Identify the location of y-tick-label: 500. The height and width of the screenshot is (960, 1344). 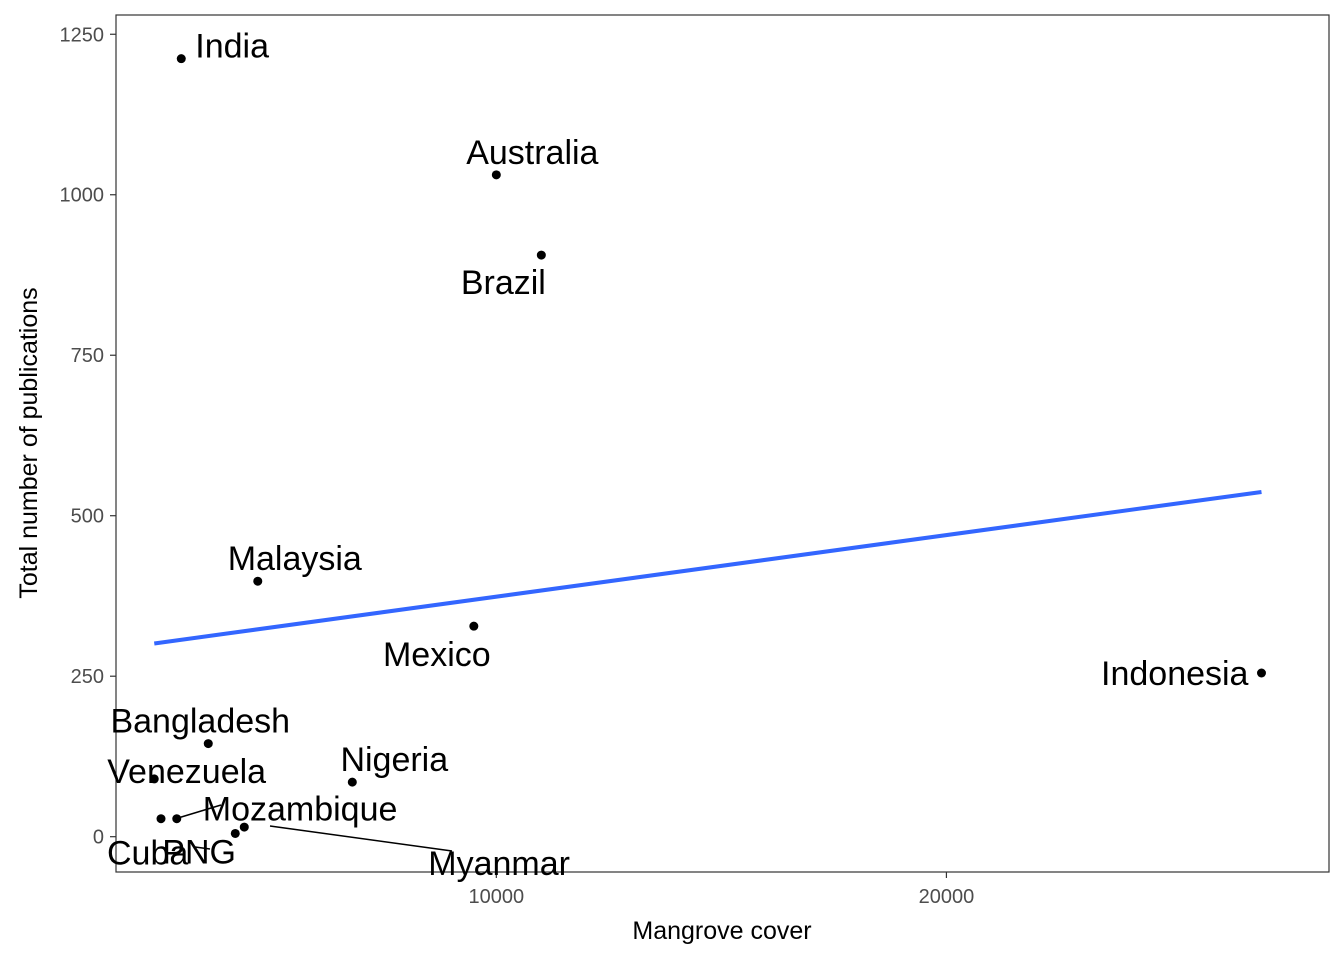
(87, 517).